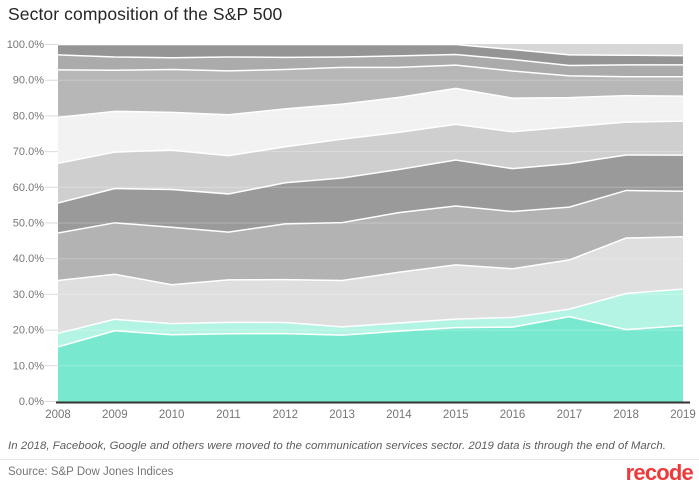  I want to click on x-axis-label: 2017, so click(570, 415).